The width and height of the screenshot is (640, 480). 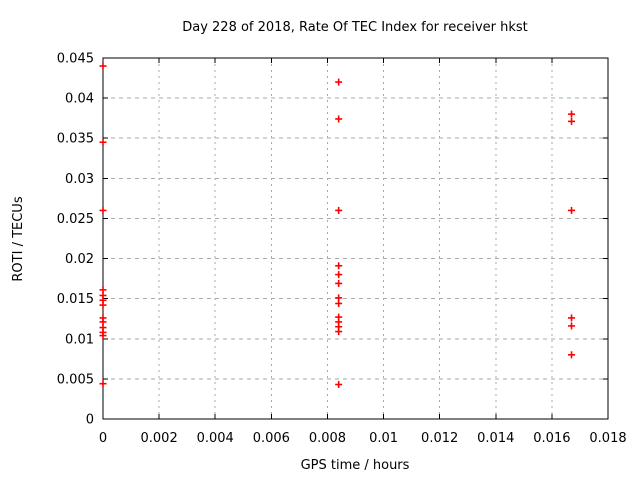 I want to click on x-tick-label: 0.014, so click(x=495, y=438).